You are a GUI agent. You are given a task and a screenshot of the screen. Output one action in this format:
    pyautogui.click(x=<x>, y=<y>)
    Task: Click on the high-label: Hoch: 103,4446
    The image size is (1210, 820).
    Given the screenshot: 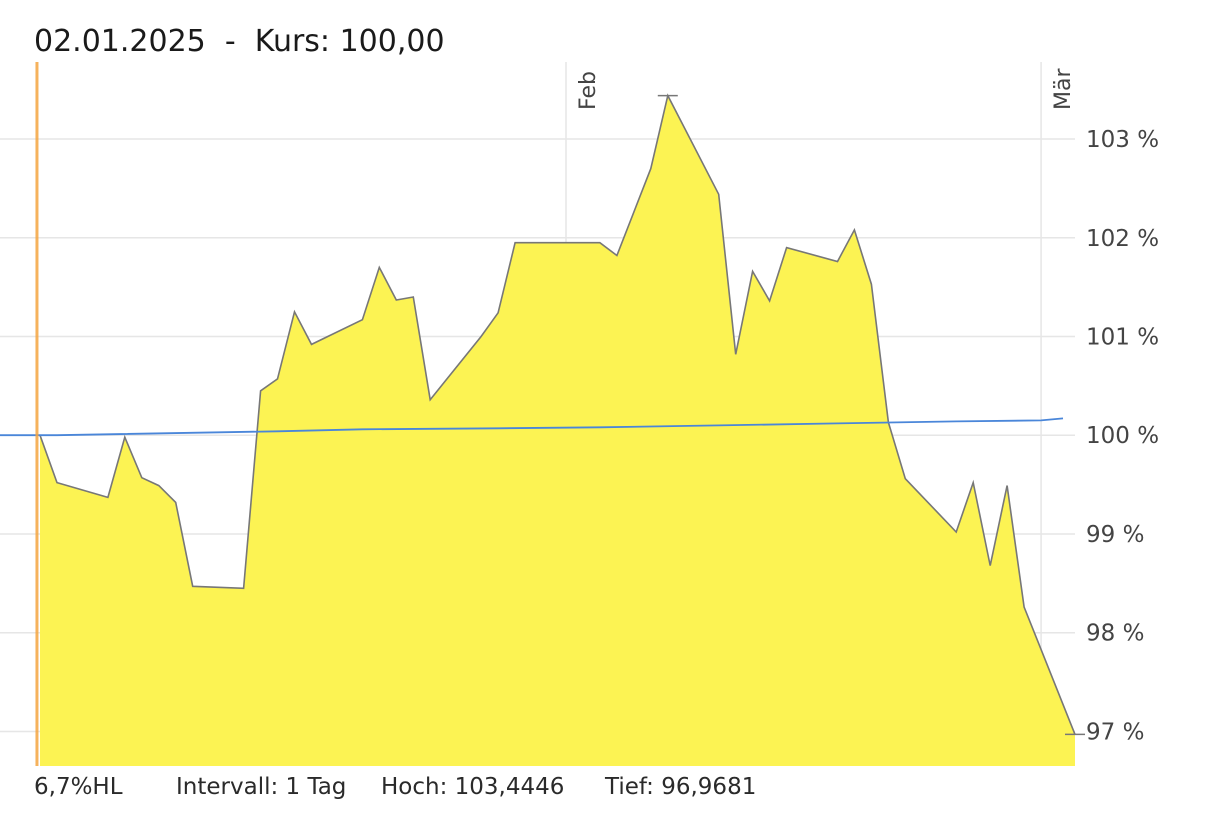 What is the action you would take?
    pyautogui.click(x=473, y=787)
    